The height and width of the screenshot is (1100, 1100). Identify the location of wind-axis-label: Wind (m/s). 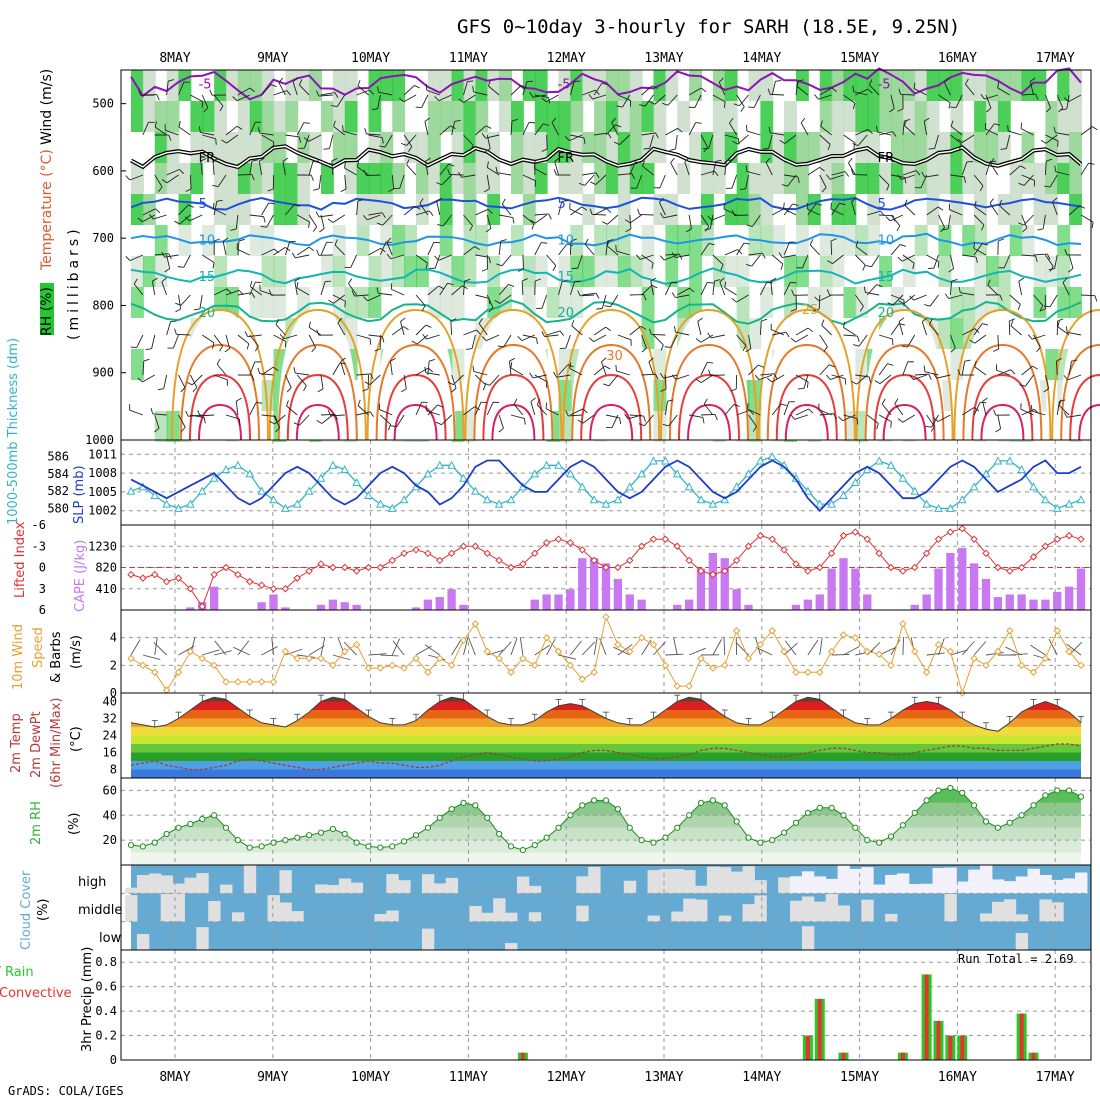
(47, 107).